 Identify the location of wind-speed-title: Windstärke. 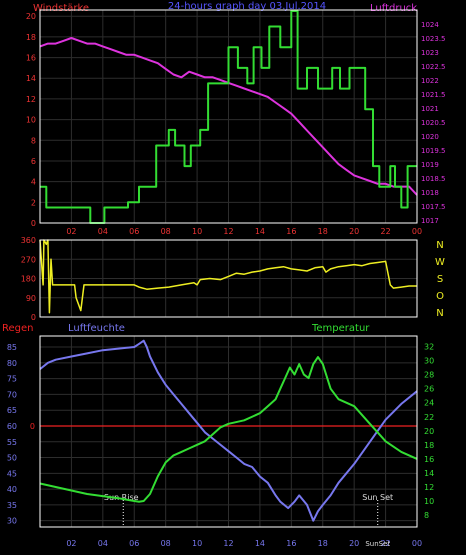
(61, 8).